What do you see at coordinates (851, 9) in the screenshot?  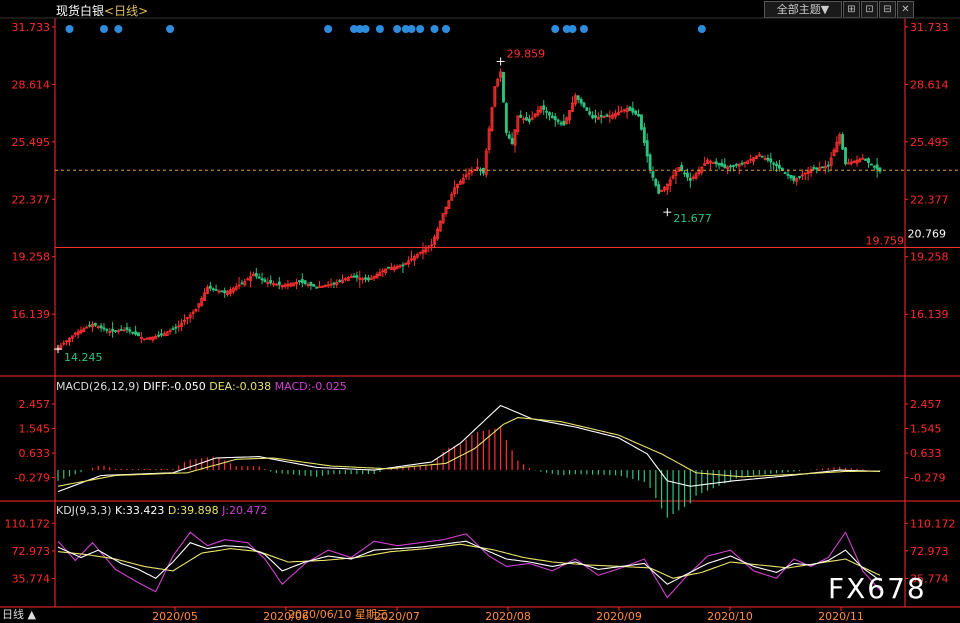 I see `layout-grid-button: ⊞` at bounding box center [851, 9].